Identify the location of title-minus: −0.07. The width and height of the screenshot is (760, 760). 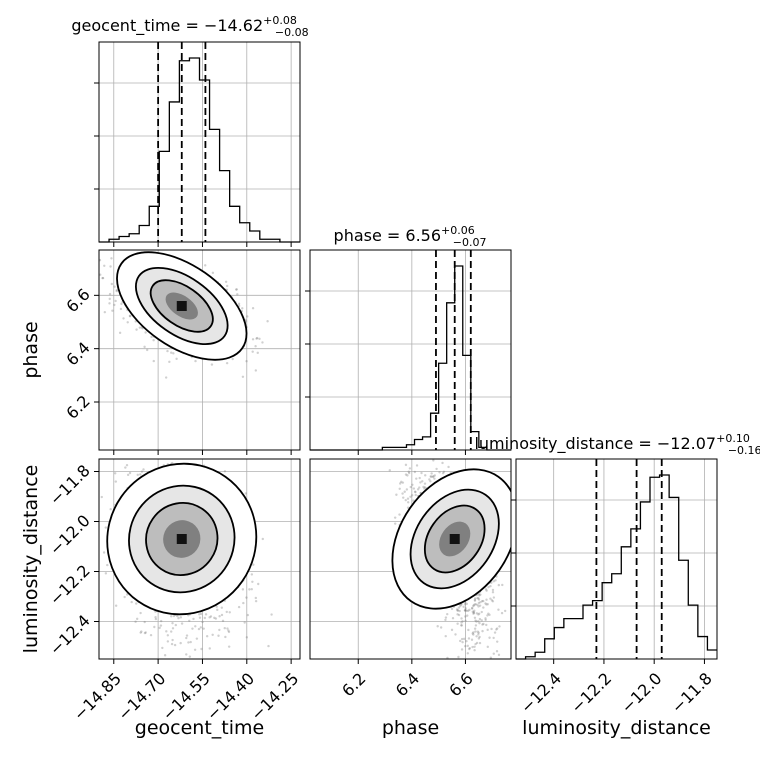
(470, 242).